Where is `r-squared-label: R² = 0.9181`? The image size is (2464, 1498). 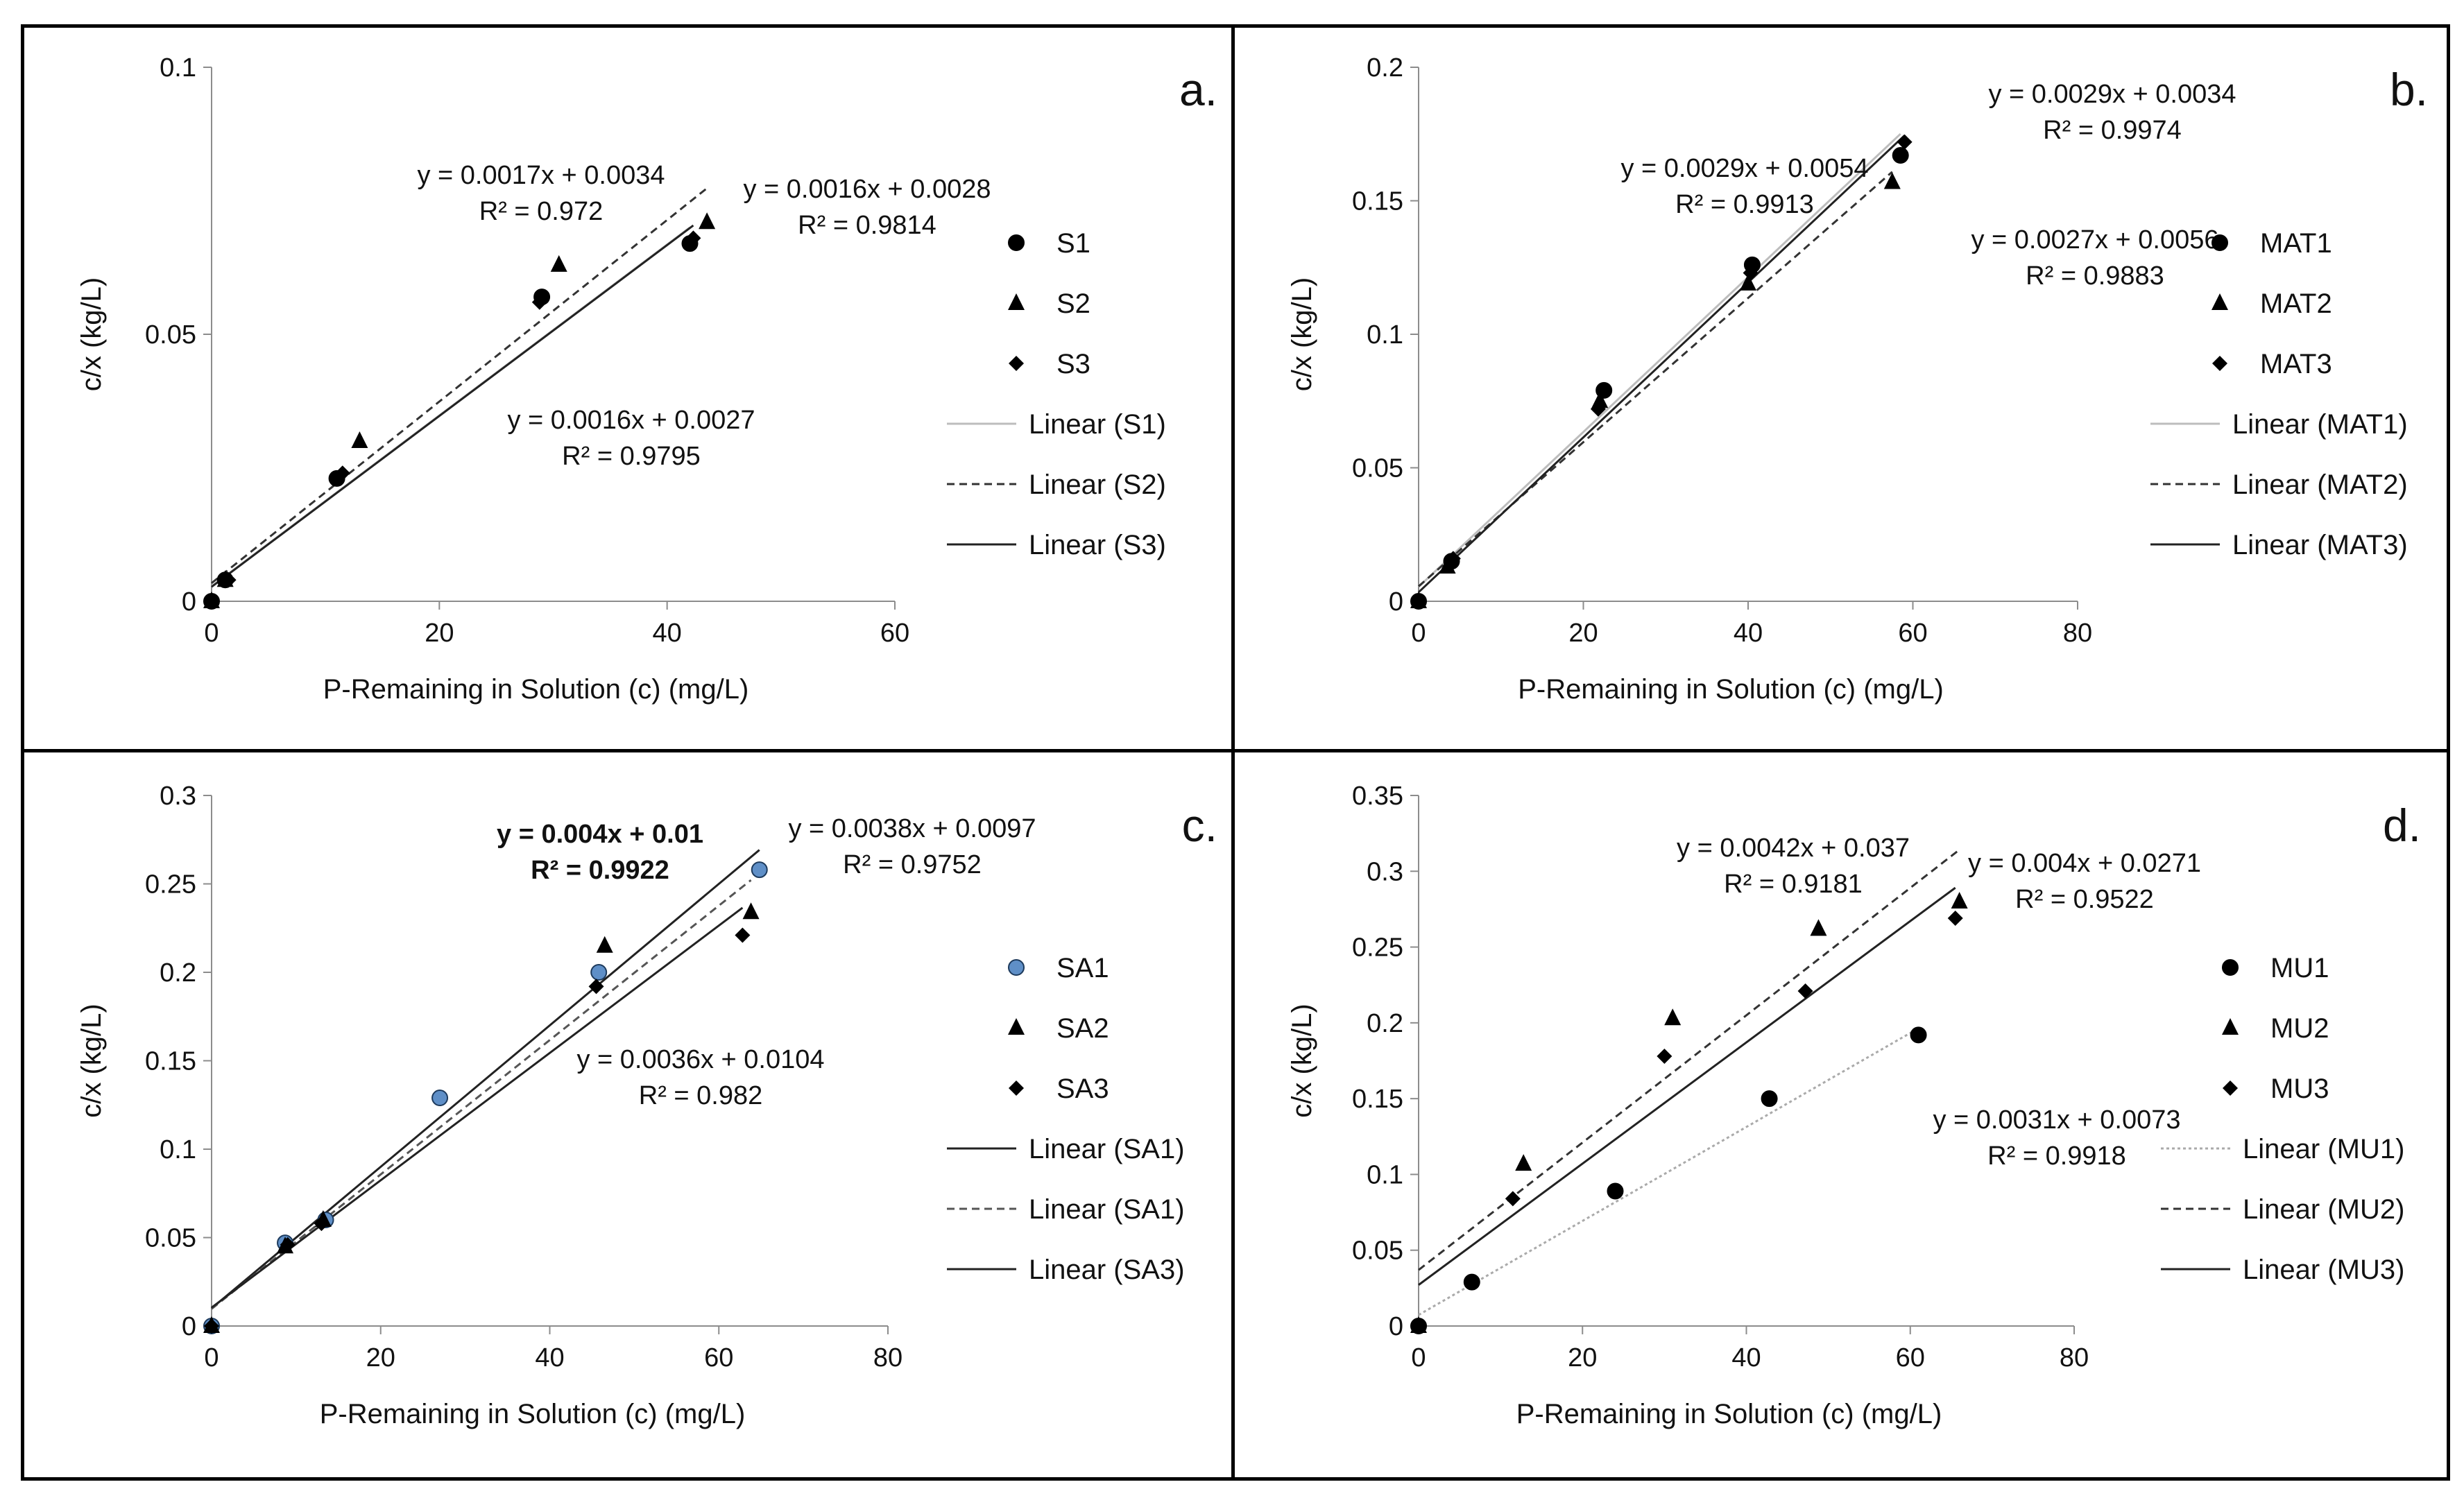
r-squared-label: R² = 0.9181 is located at coordinates (1793, 885).